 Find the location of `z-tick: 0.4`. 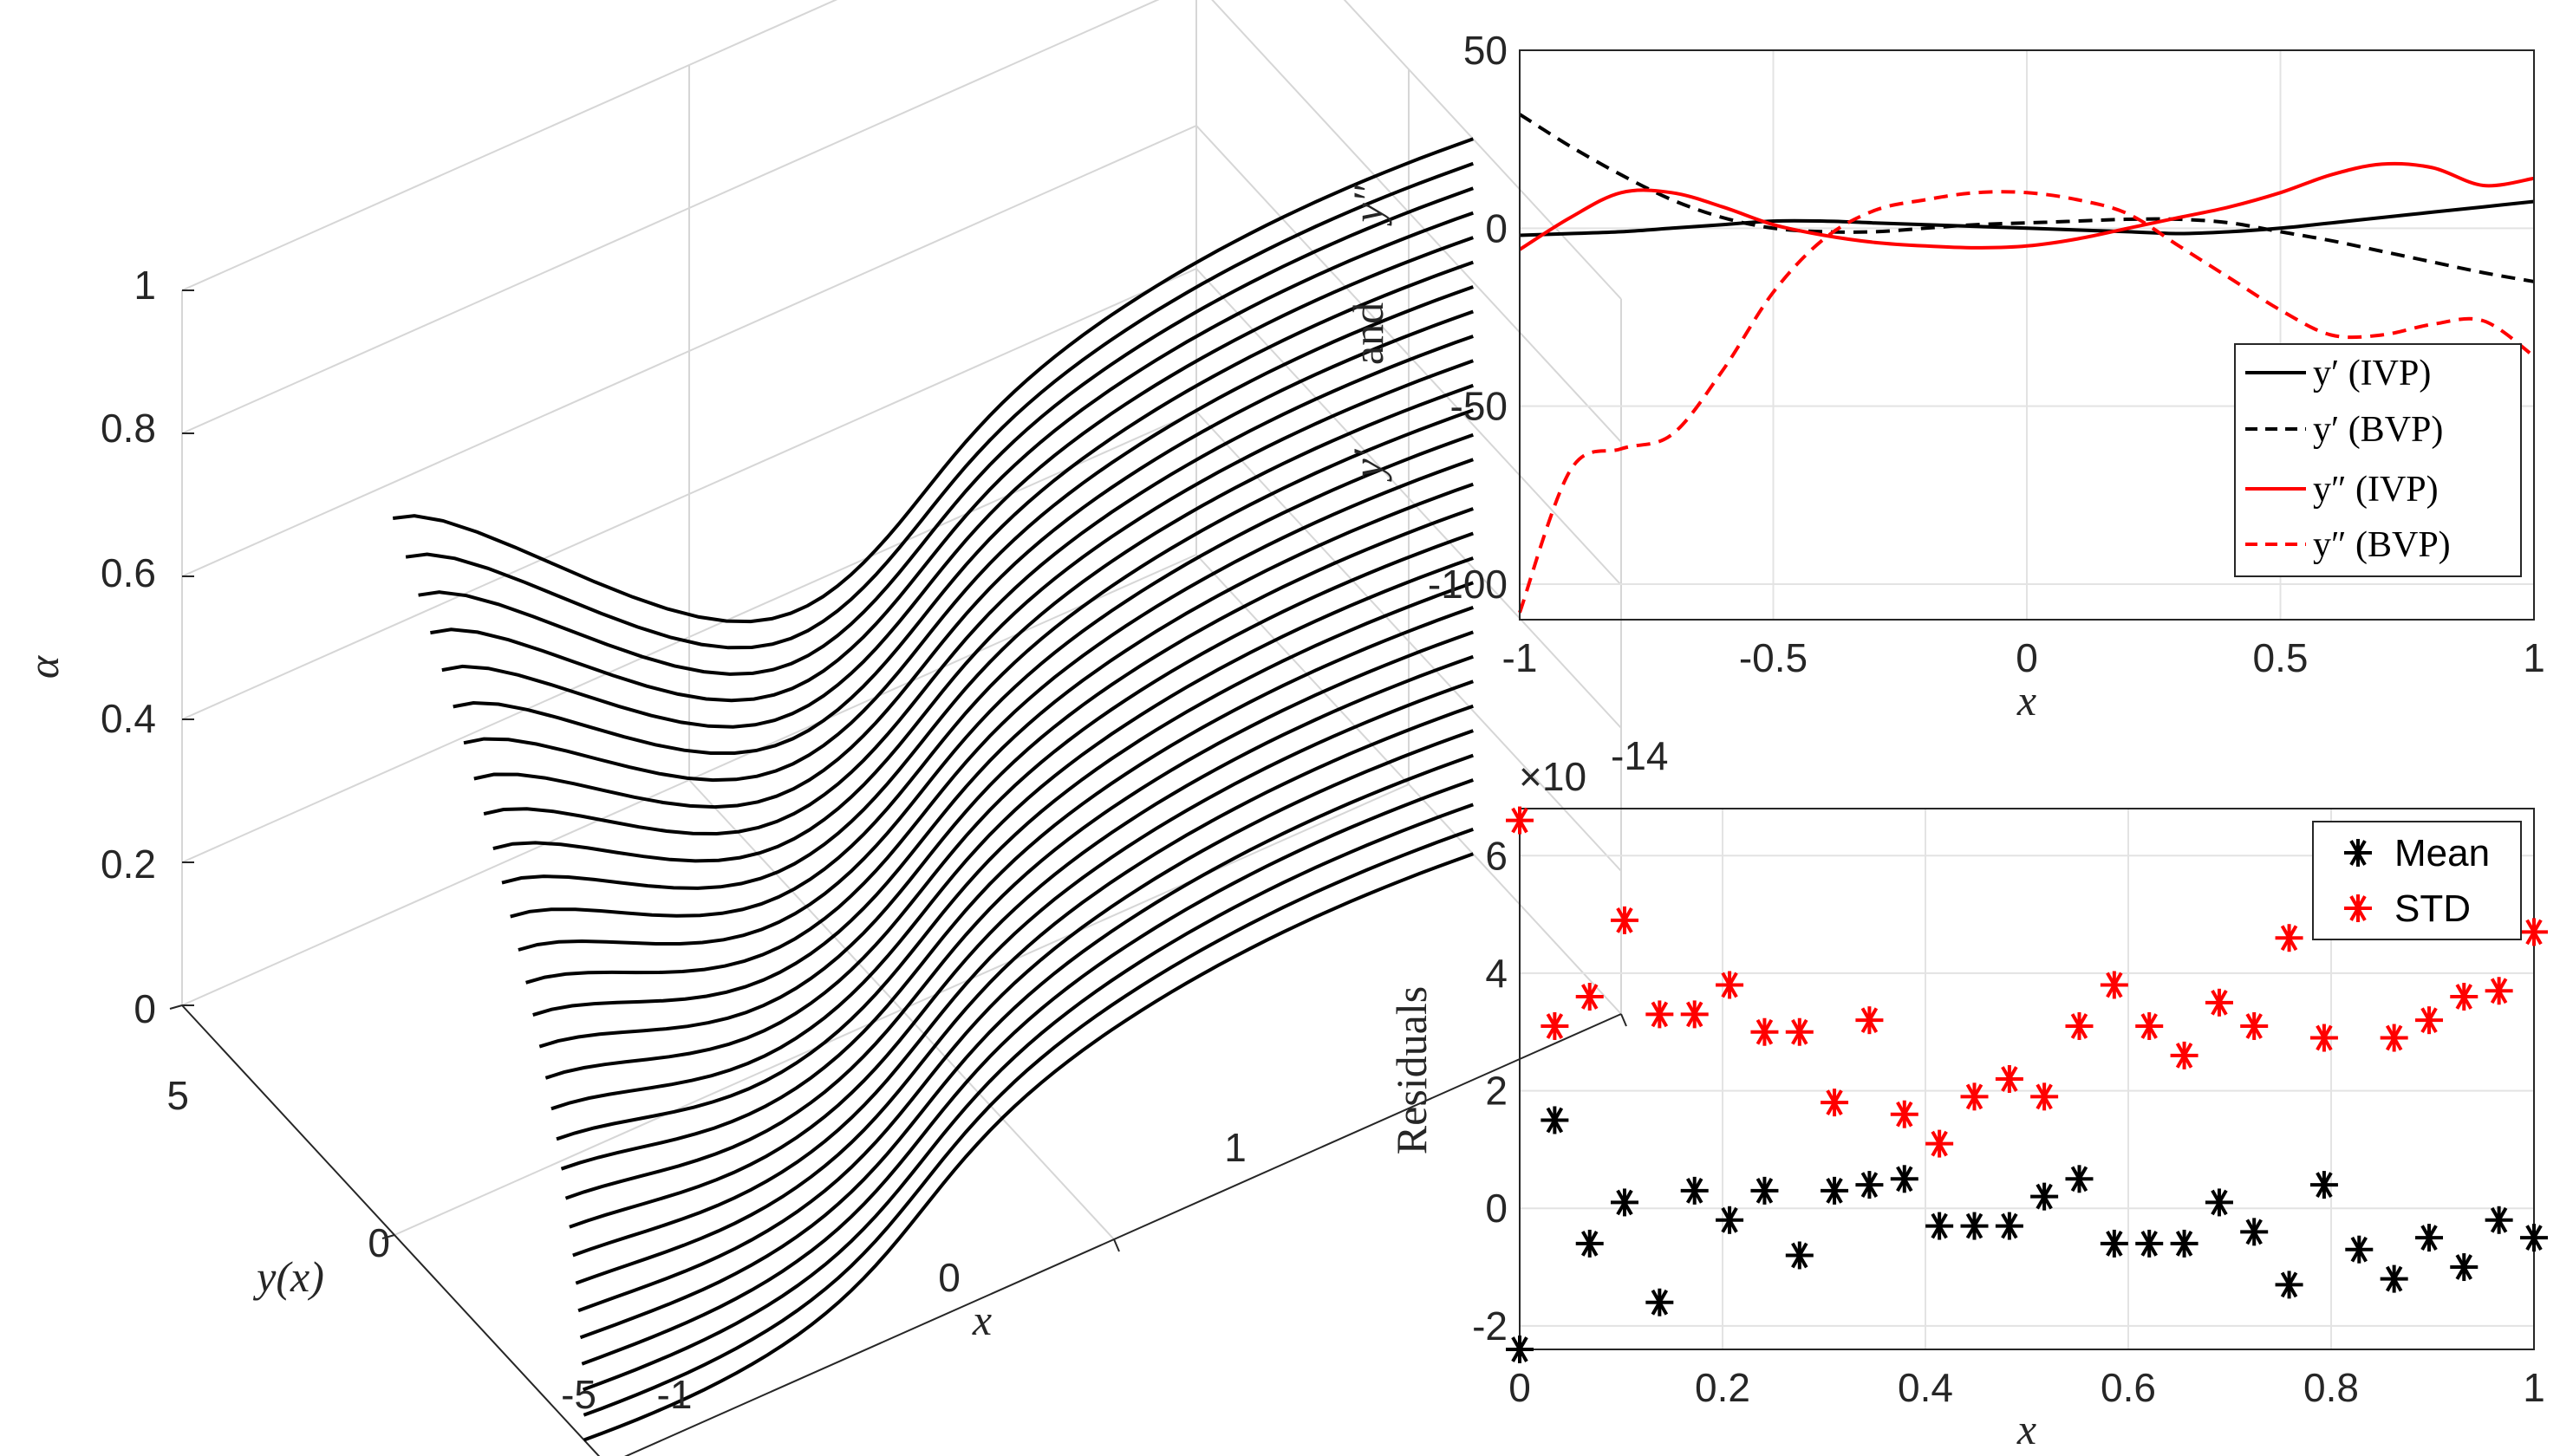

z-tick: 0.4 is located at coordinates (128, 718).